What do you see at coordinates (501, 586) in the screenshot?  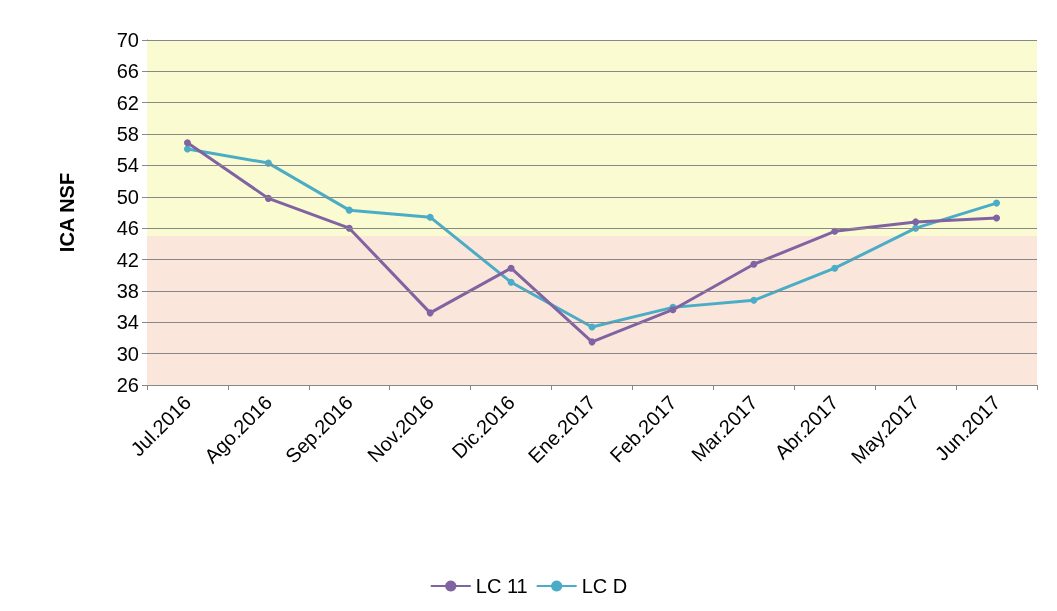 I see `legend-label: LC 11` at bounding box center [501, 586].